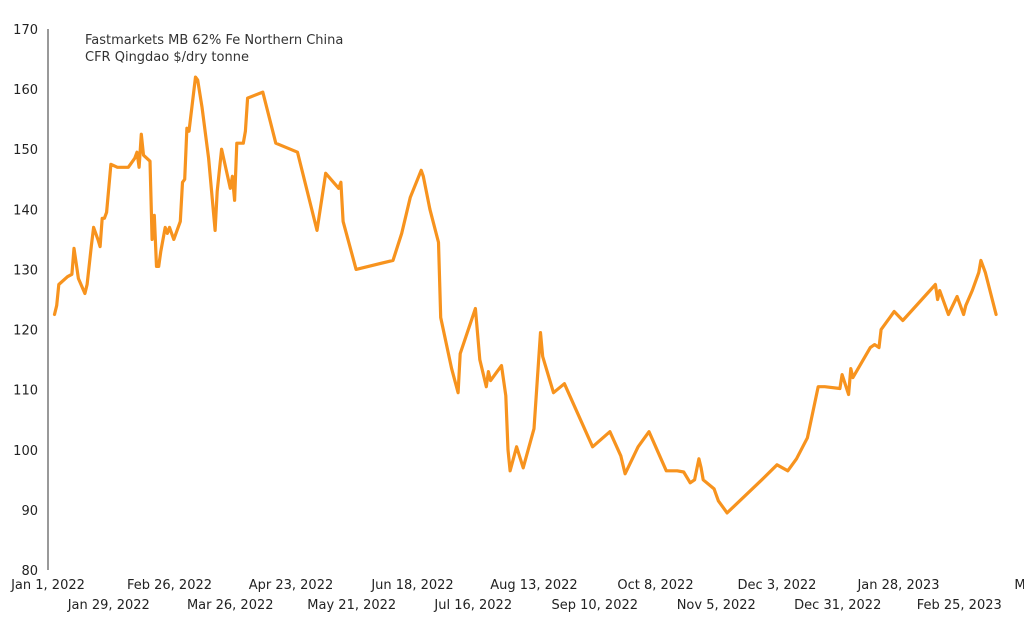  Describe the element at coordinates (29, 571) in the screenshot. I see `y-tick-label: 80` at that location.